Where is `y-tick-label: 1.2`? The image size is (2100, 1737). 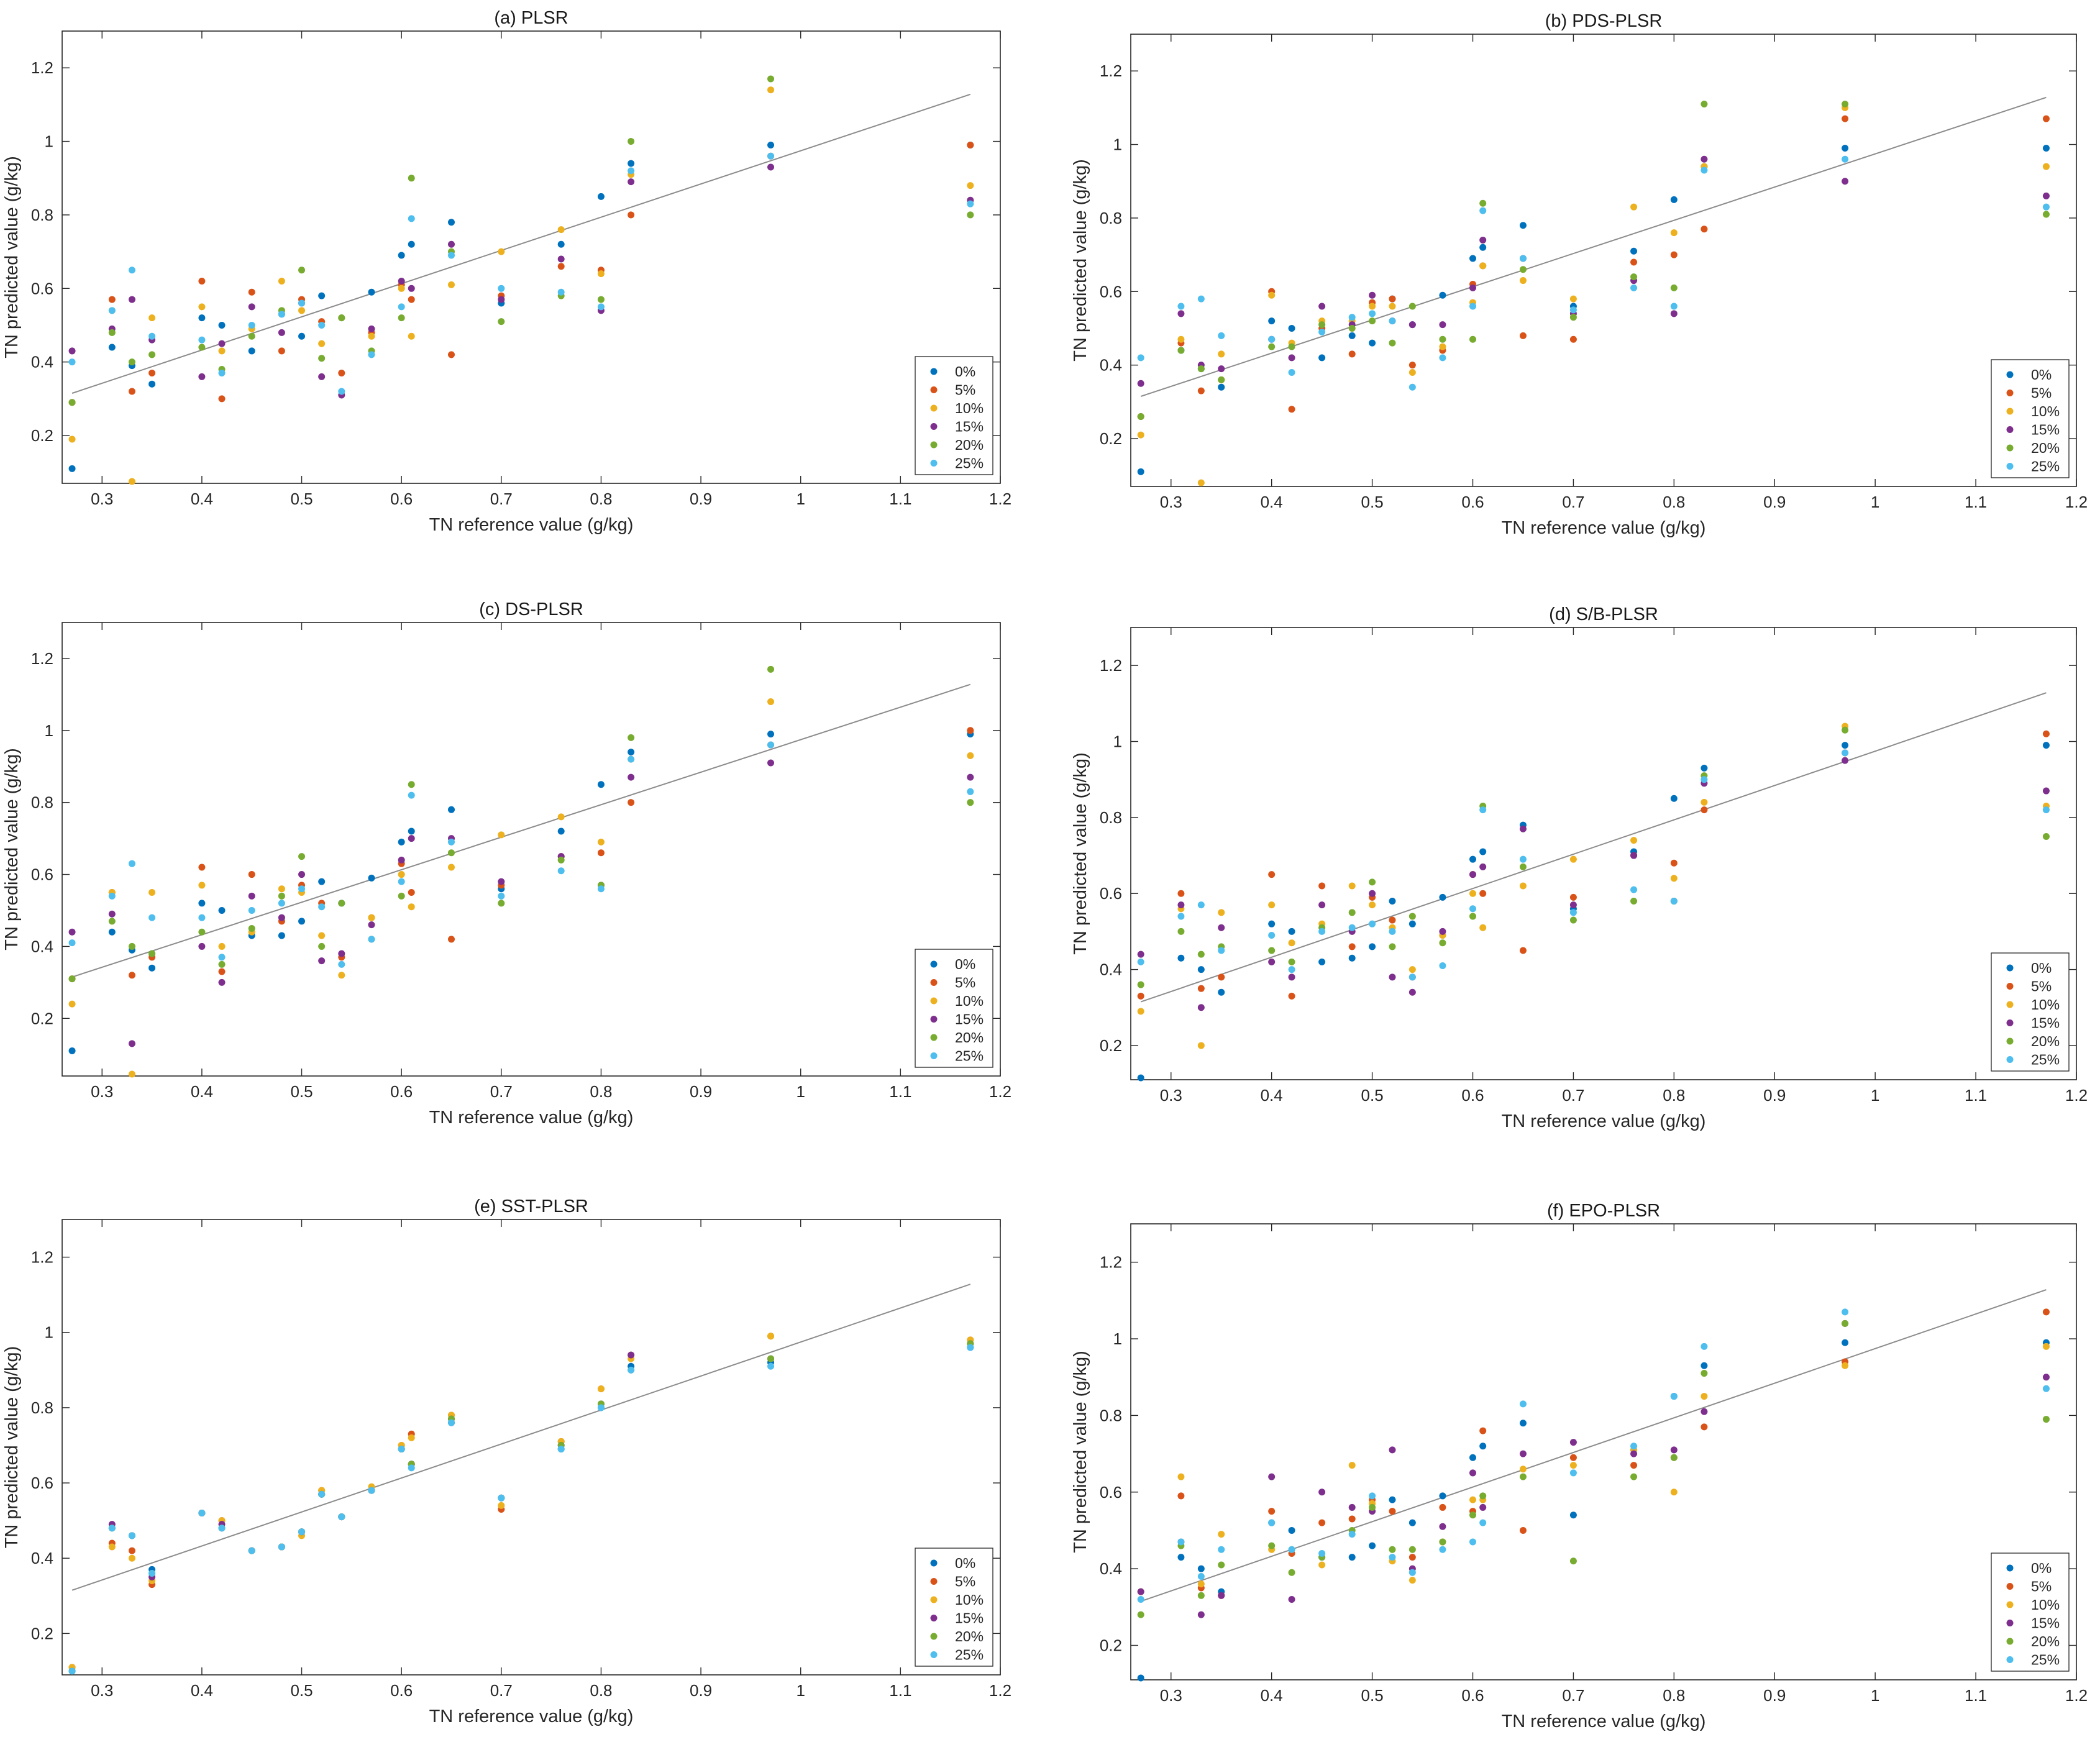 y-tick-label: 1.2 is located at coordinates (1111, 71).